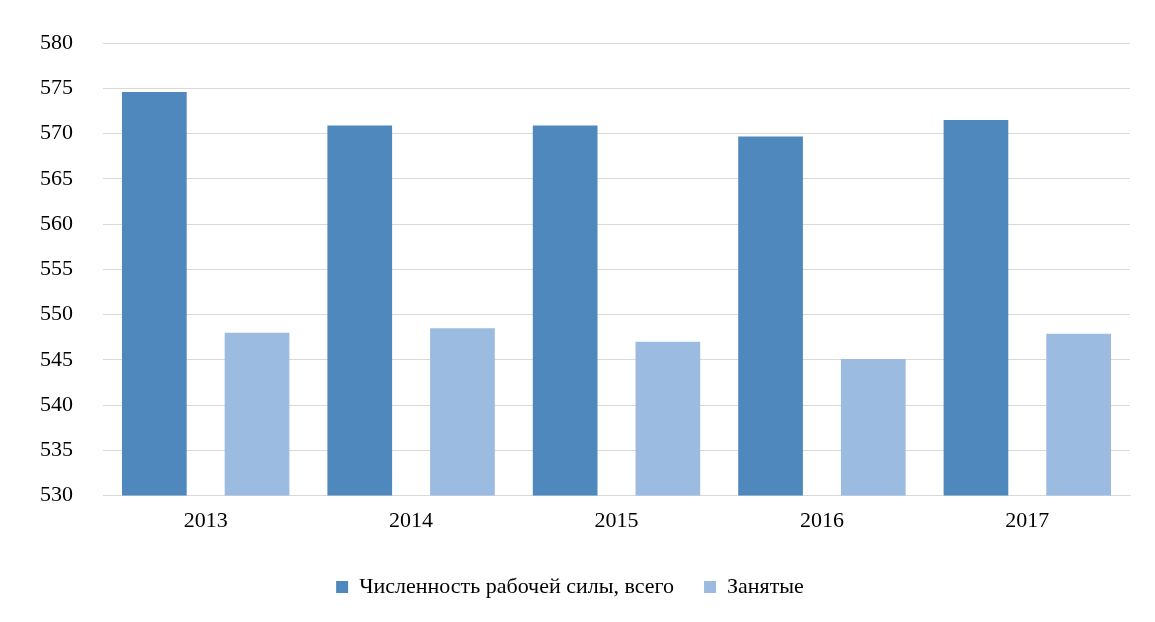 Image resolution: width=1155 pixels, height=622 pixels. What do you see at coordinates (56, 403) in the screenshot?
I see `y-tick-label: 540` at bounding box center [56, 403].